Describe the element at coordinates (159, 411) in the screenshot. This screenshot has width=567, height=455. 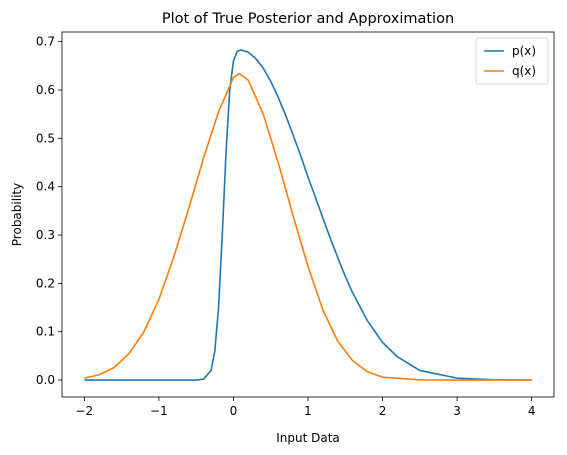
I see `x-tick-label: −1` at that location.